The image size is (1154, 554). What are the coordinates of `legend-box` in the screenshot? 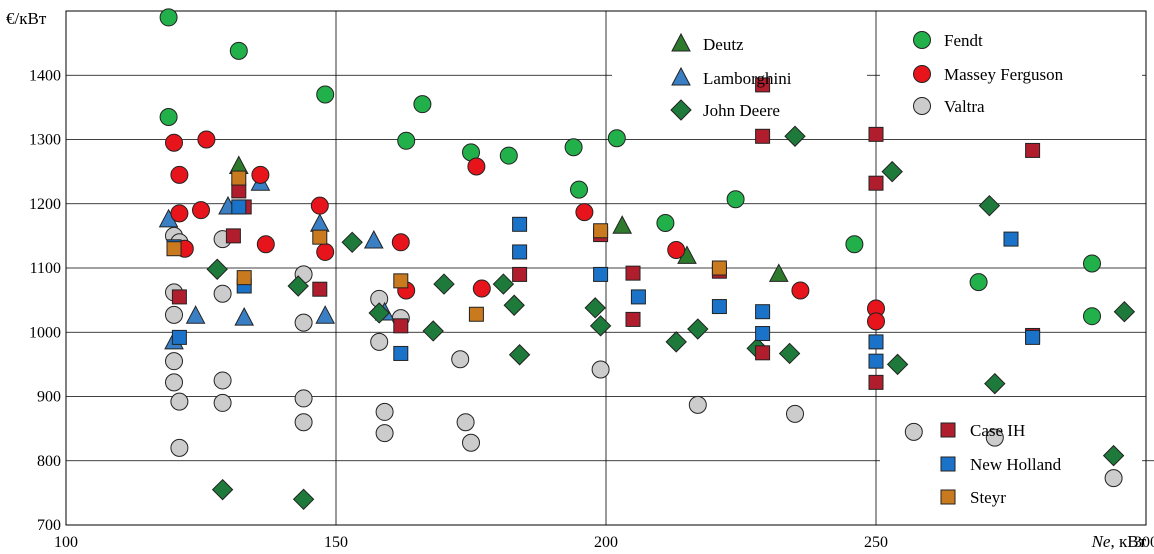 It's located at (739, 75).